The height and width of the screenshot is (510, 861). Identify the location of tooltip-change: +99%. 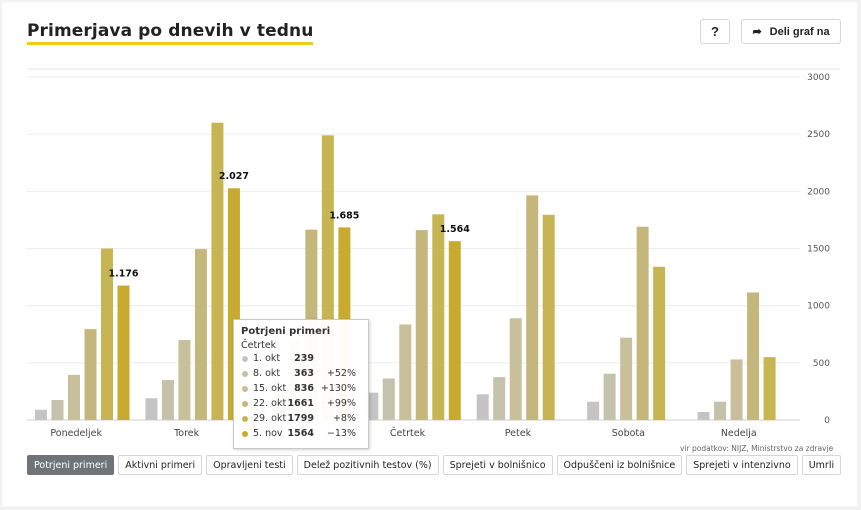
(341, 403).